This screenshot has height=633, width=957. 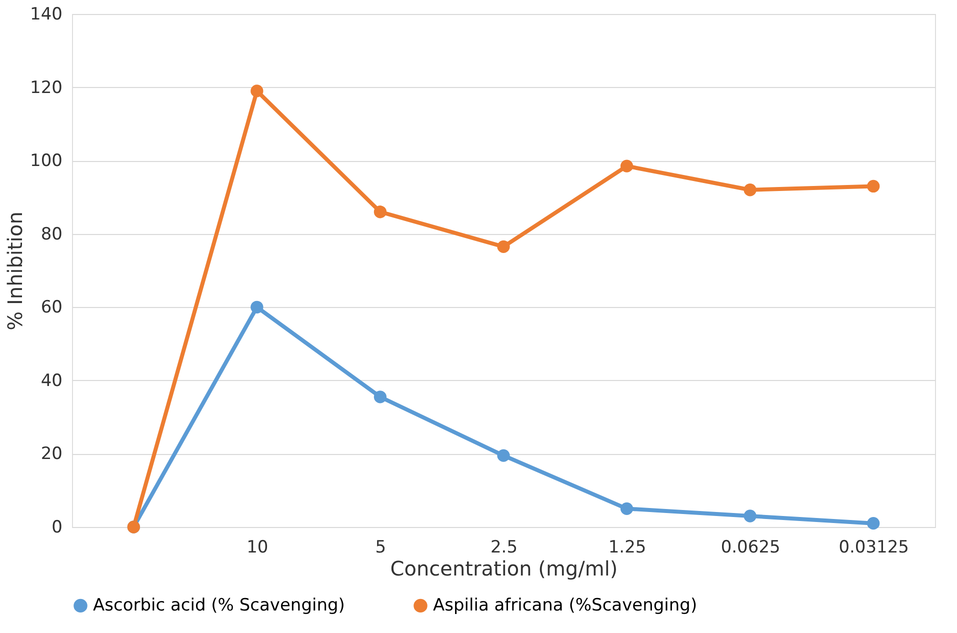 What do you see at coordinates (380, 548) in the screenshot?
I see `x-tick-label: 5` at bounding box center [380, 548].